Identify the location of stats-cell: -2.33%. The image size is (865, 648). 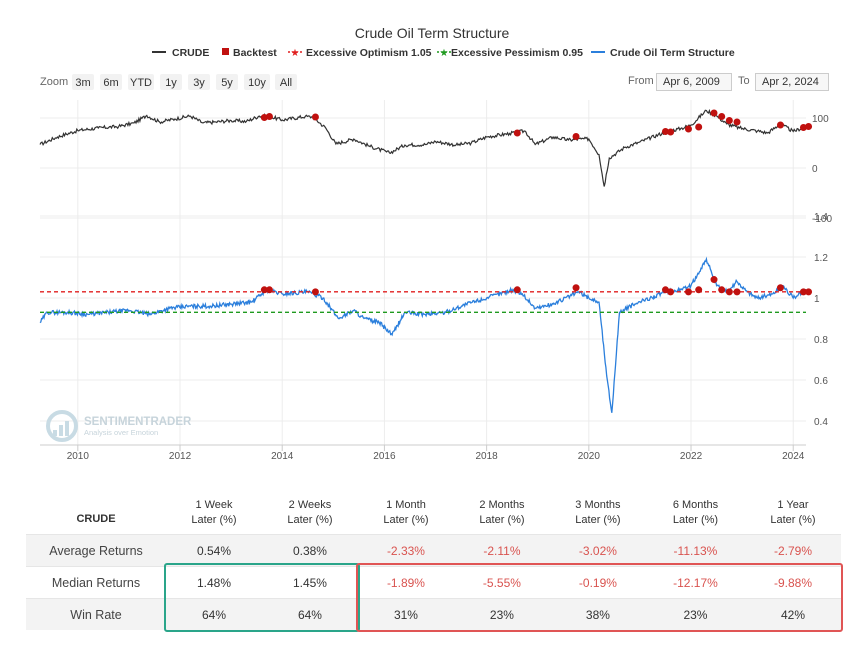
(405, 550).